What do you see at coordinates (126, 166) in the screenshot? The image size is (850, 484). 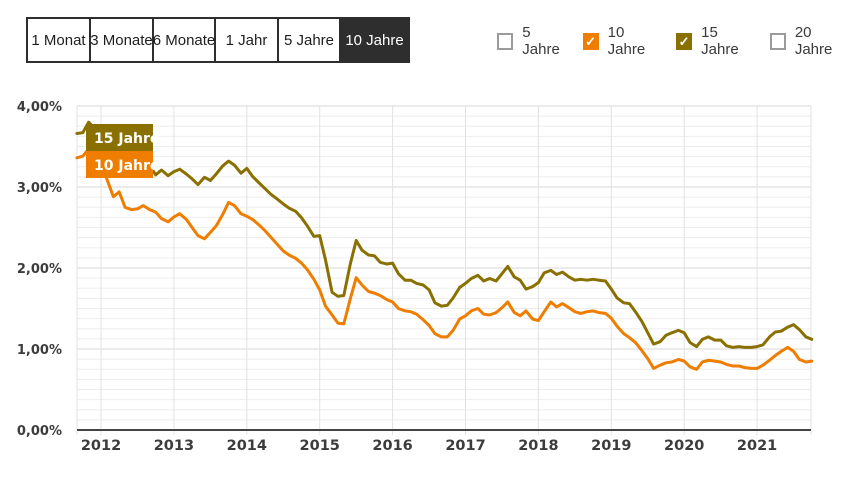 I see `series-badge-label: 10 Jahre` at bounding box center [126, 166].